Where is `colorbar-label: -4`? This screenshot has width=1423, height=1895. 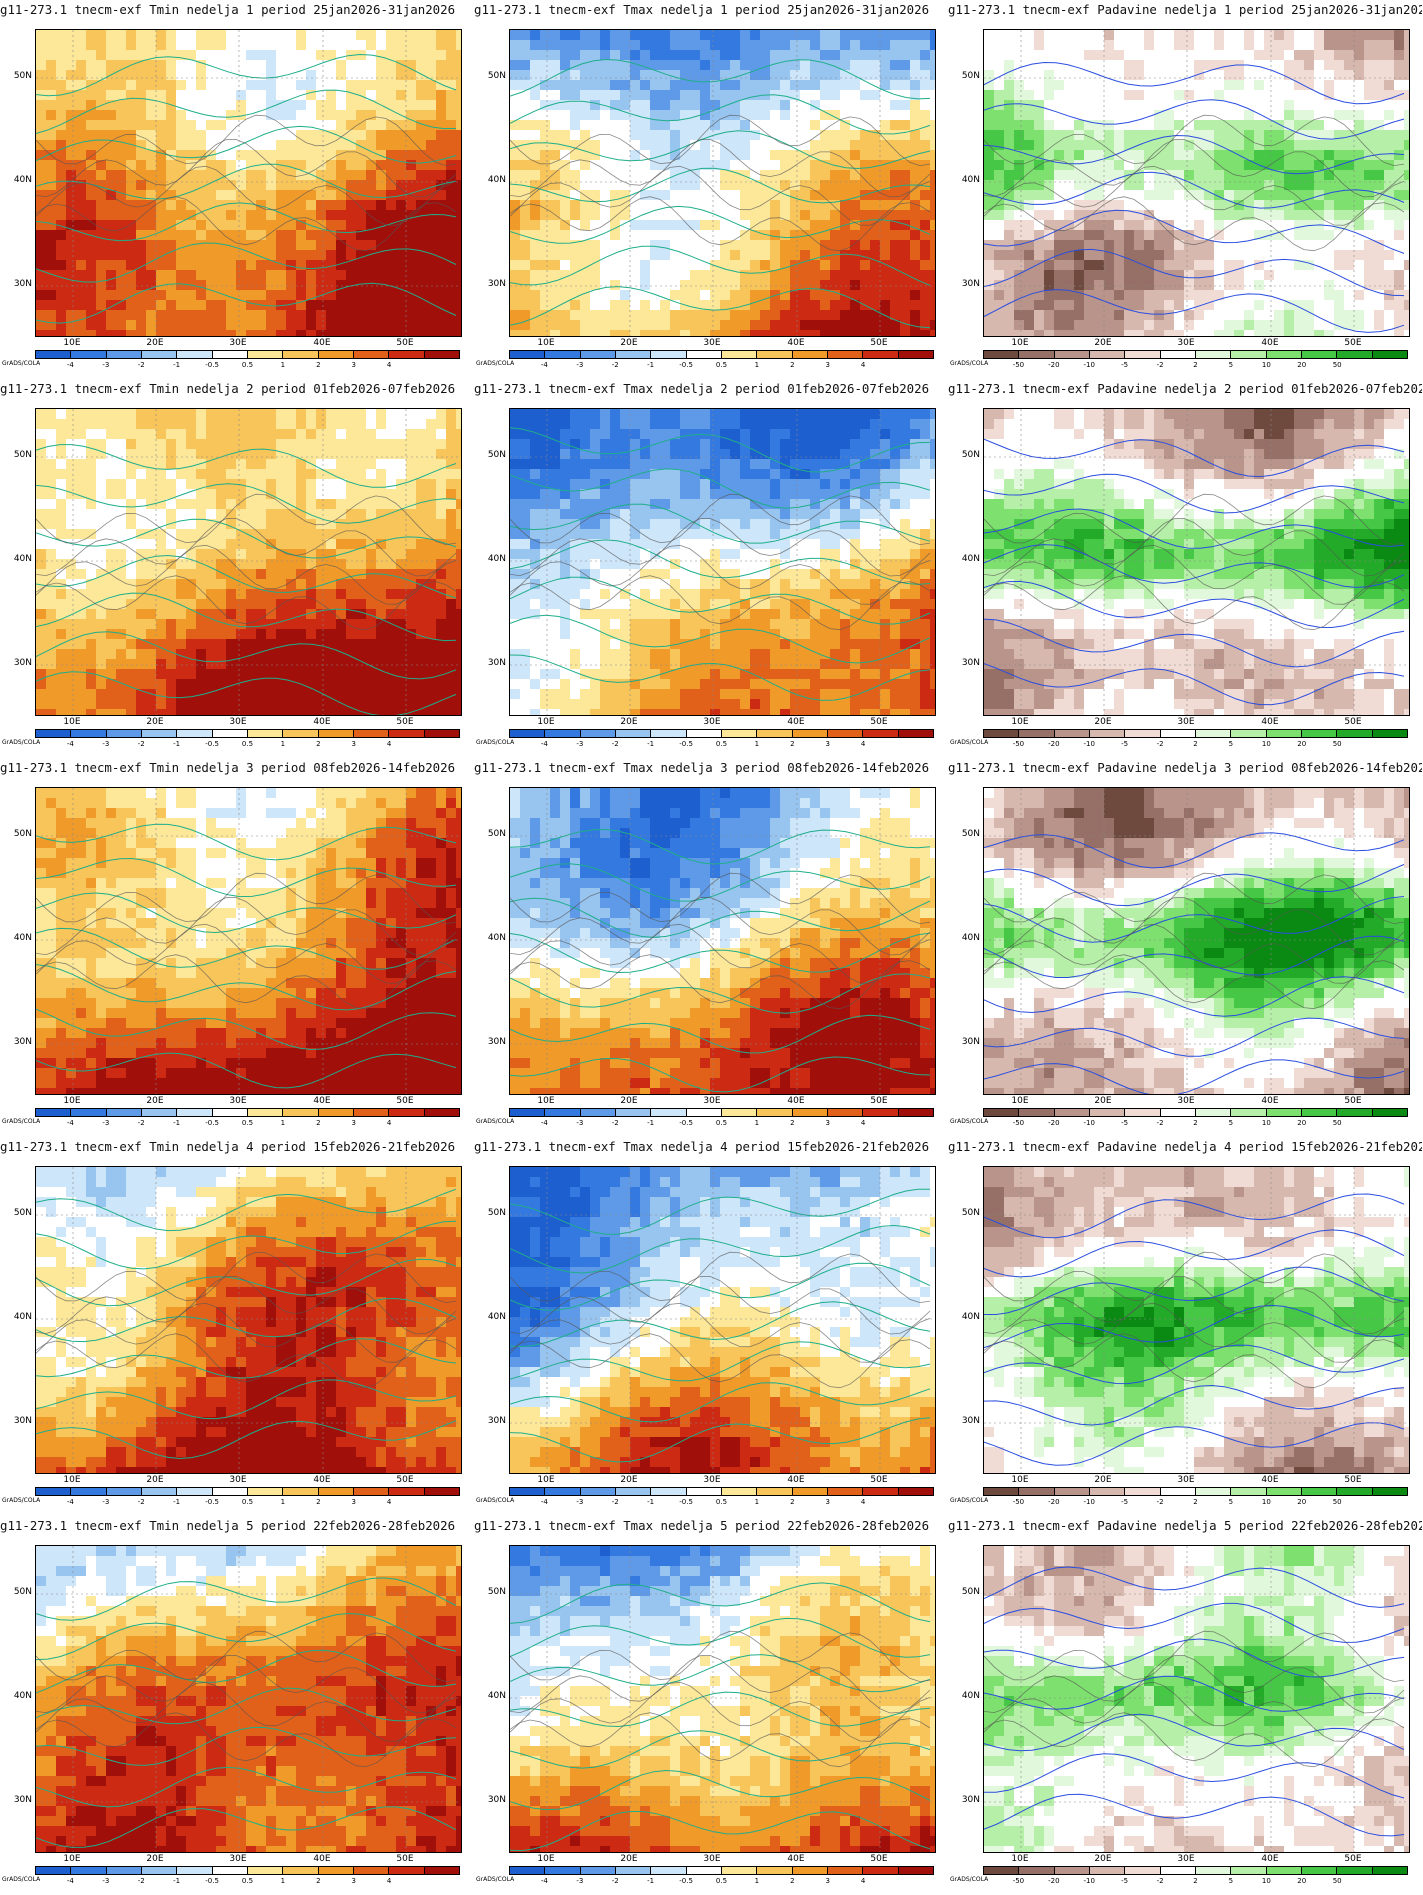 colorbar-label: -4 is located at coordinates (70, 744).